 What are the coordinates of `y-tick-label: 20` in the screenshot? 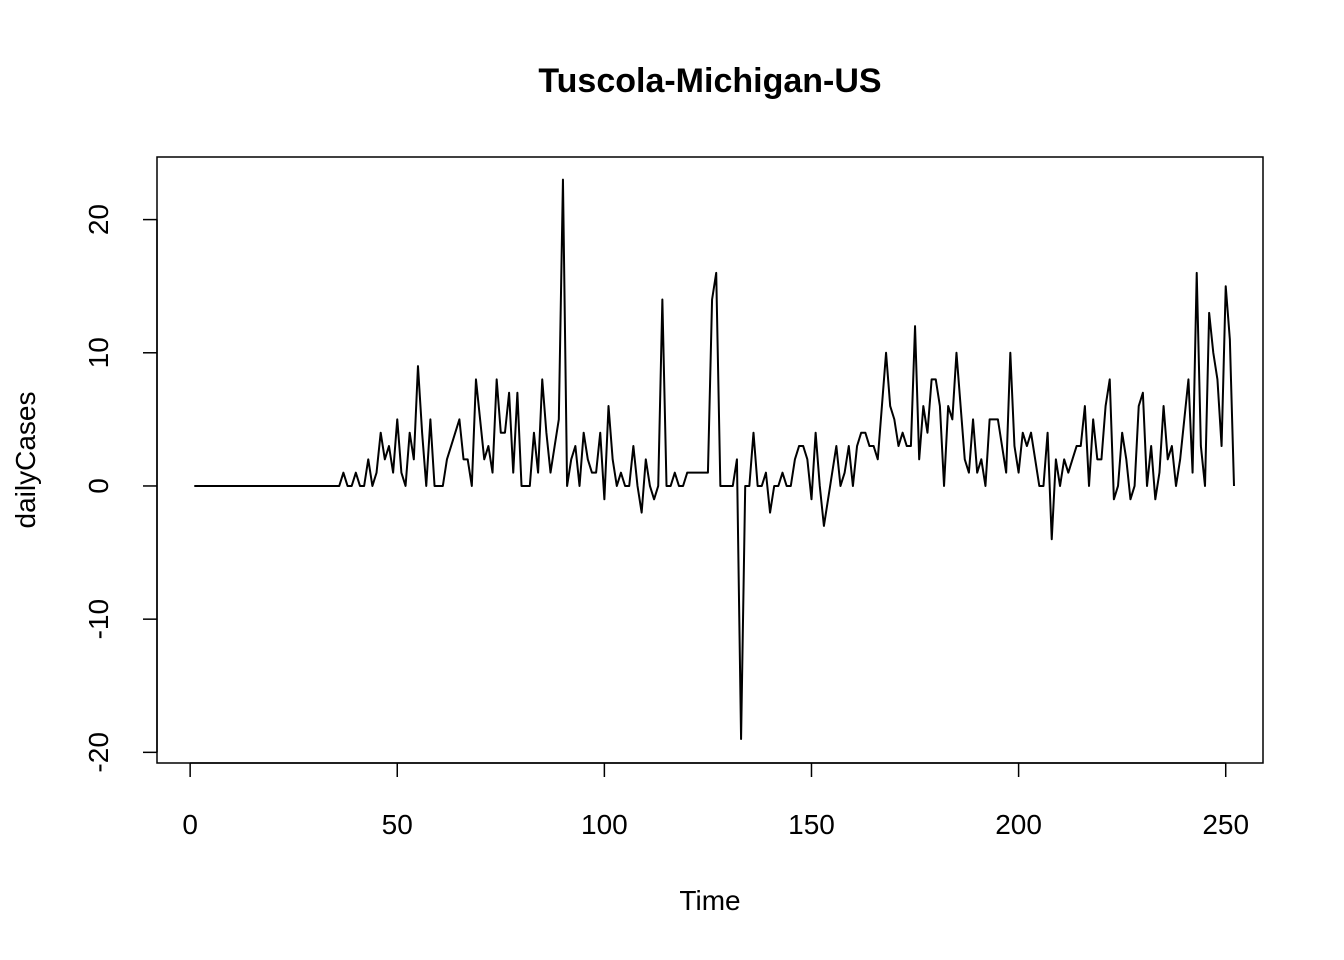 It's located at (98, 219).